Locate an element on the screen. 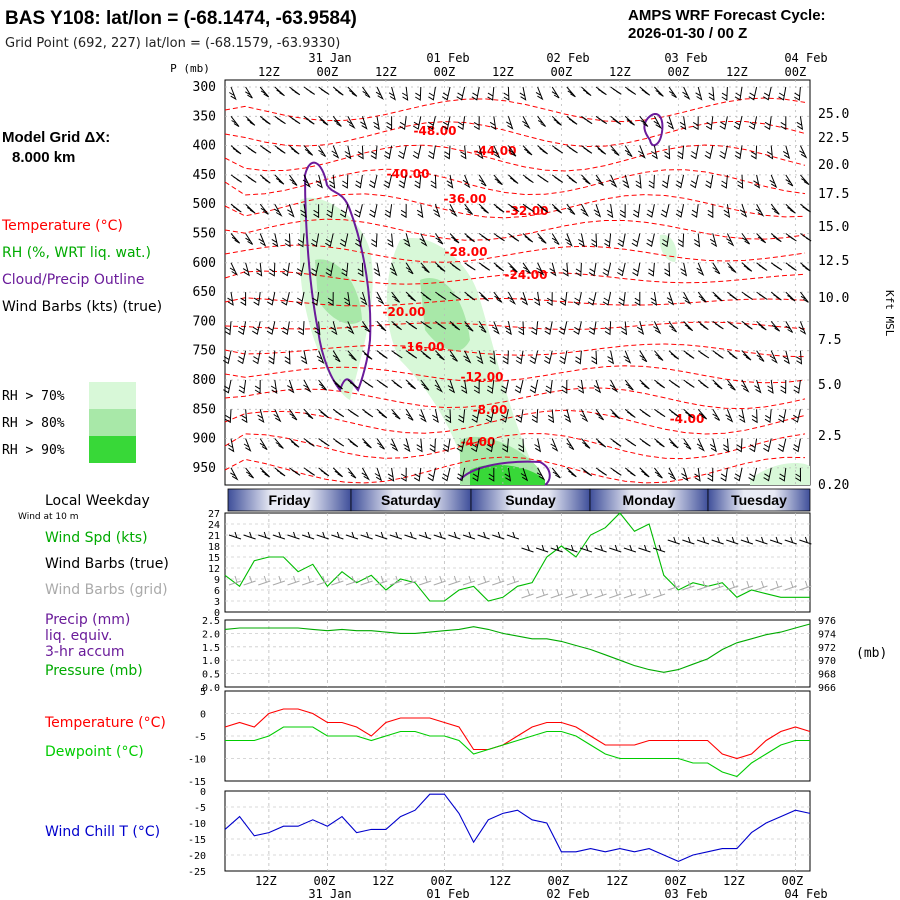 This screenshot has height=900, width=900. legend-cloud: Cloud/Precip Outline is located at coordinates (73, 280).